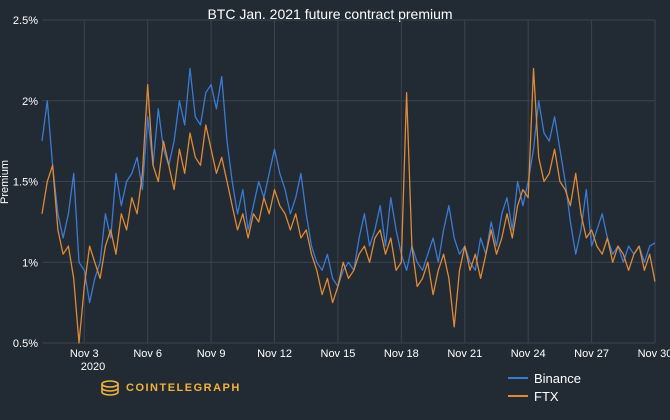 Image resolution: width=670 pixels, height=420 pixels. I want to click on y-tick-label: 1.5%, so click(25, 183).